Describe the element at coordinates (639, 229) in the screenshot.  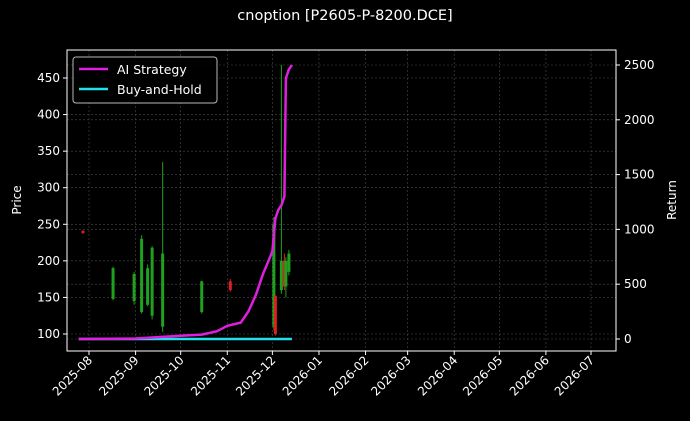
I see `y-tick-label-right: 1000` at that location.